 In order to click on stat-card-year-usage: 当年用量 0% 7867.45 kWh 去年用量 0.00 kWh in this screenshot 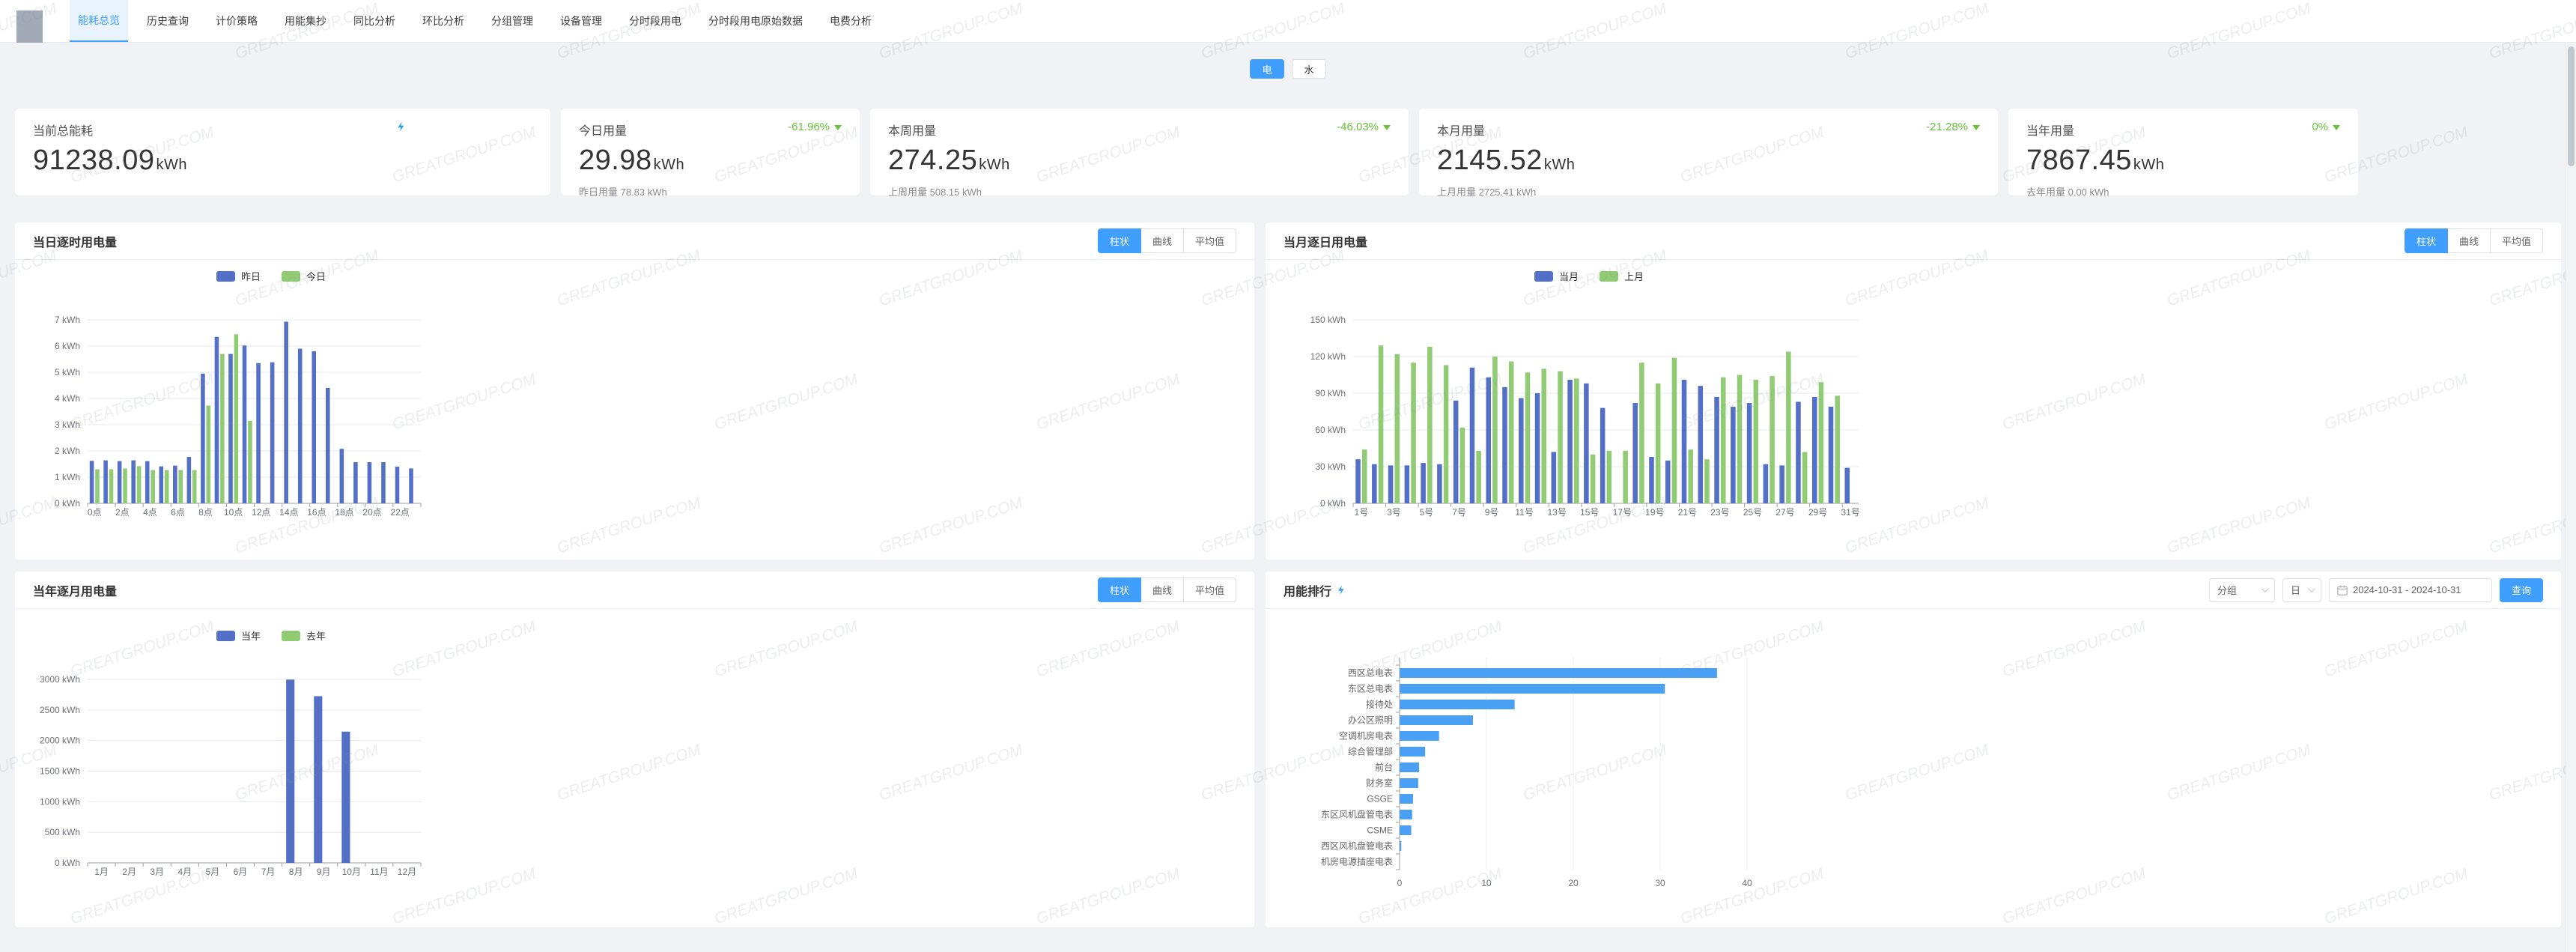, I will do `click(2183, 153)`.